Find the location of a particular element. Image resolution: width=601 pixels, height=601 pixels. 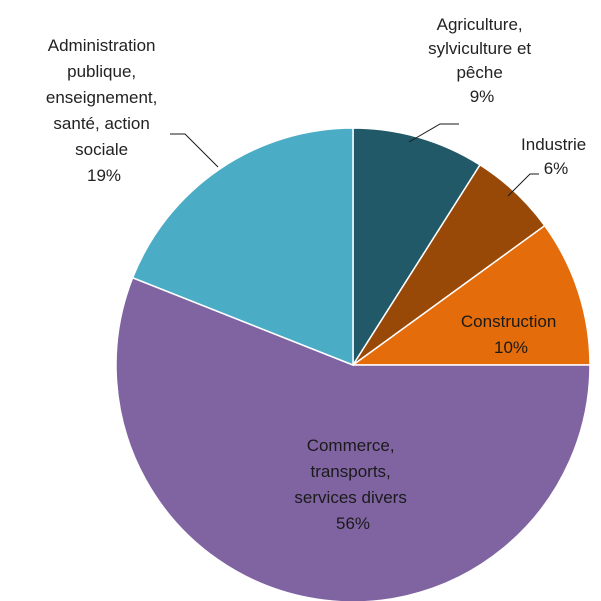

leader-line-administration is located at coordinates (194, 150).